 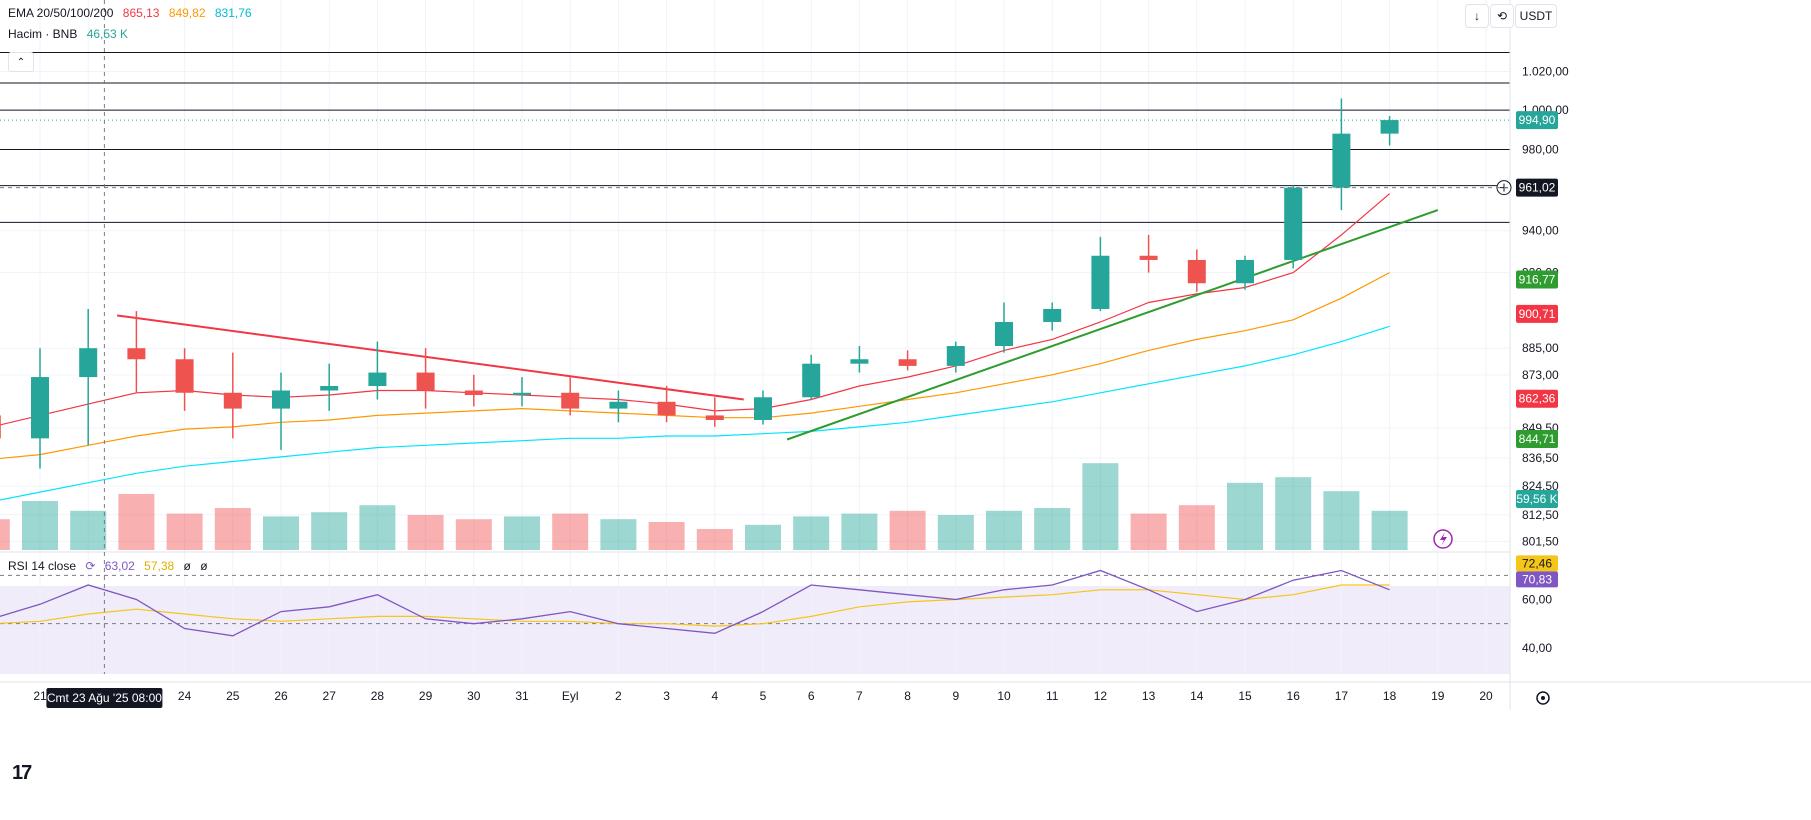 I want to click on price-label-text: 900,71, so click(x=1537, y=314).